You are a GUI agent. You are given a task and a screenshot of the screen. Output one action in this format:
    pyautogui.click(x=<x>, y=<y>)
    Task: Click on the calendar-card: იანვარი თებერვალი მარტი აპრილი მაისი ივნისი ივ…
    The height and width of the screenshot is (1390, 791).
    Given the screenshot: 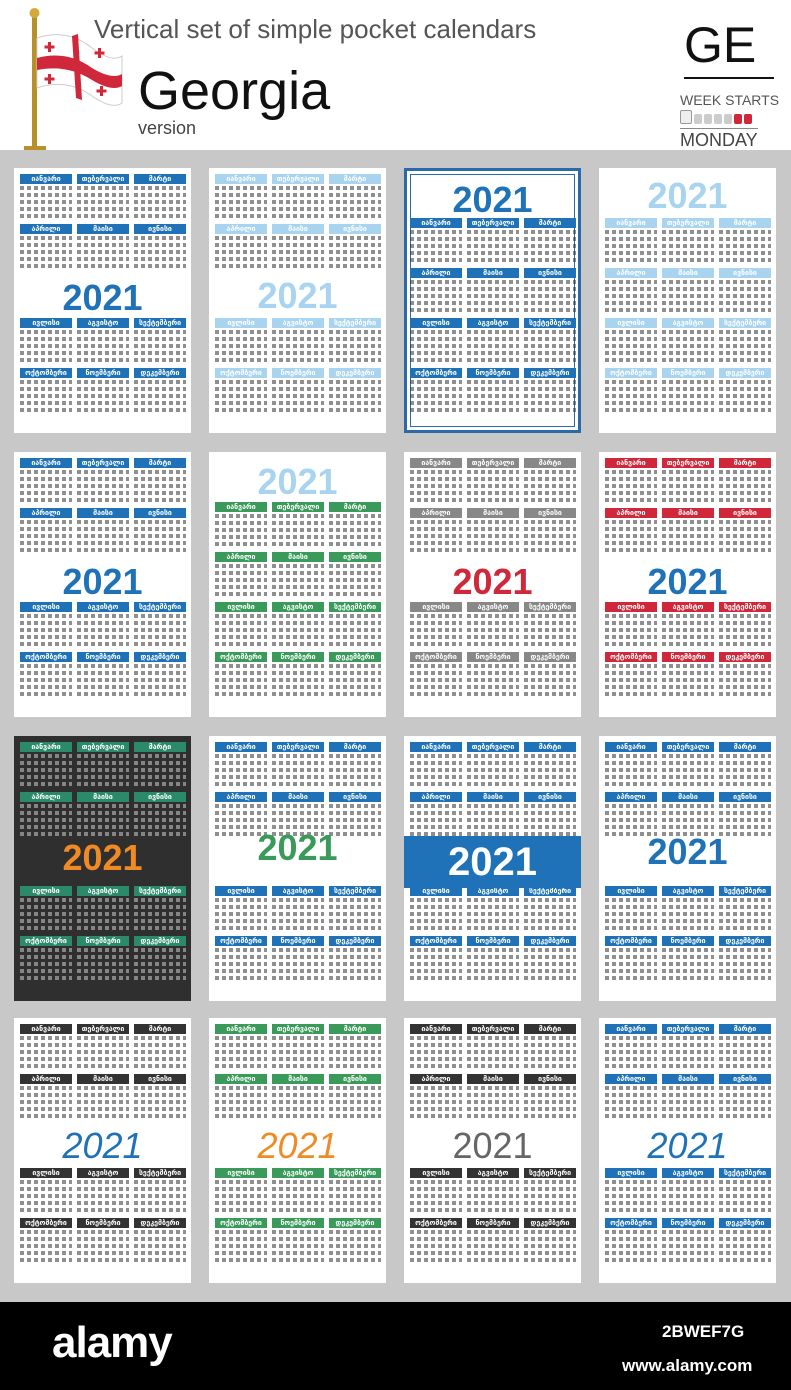 What is the action you would take?
    pyautogui.click(x=297, y=868)
    